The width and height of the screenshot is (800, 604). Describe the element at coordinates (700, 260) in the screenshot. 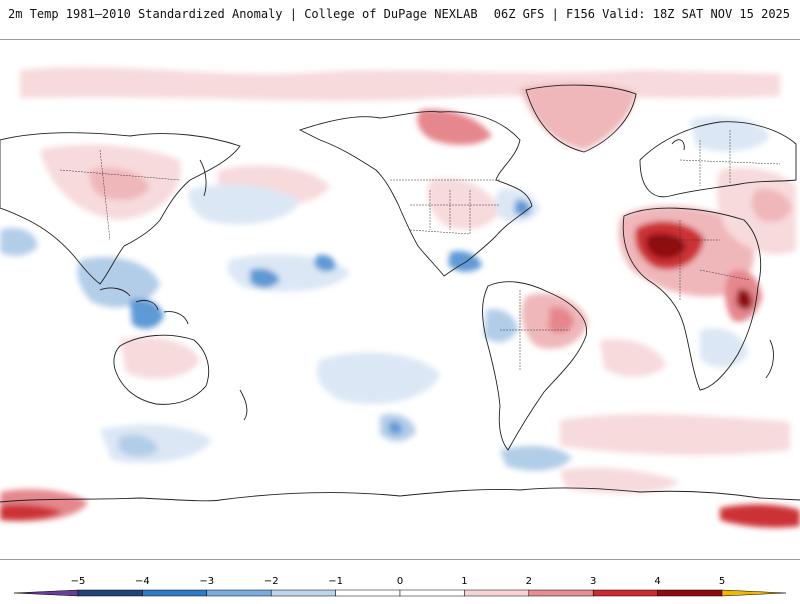

I see `border-africa-countries` at that location.